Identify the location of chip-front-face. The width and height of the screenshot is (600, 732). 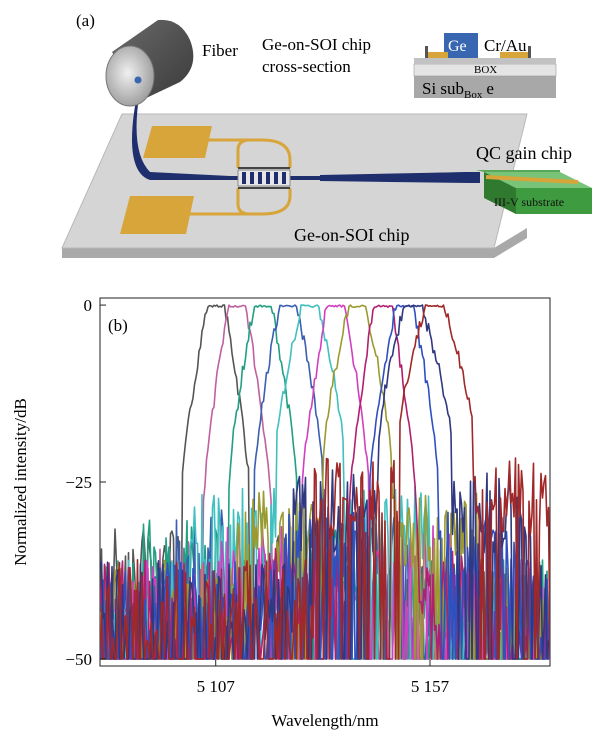
(294, 243).